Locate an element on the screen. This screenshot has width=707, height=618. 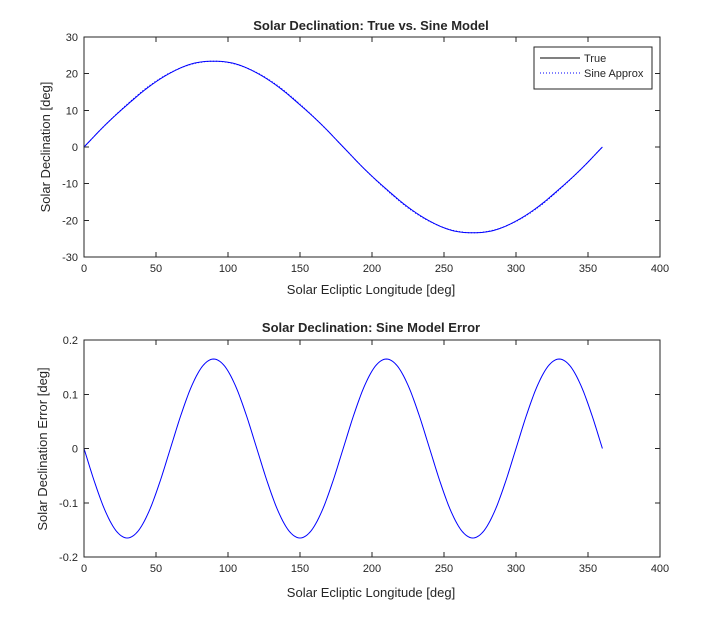
y-tick-label: -20 is located at coordinates (70, 221).